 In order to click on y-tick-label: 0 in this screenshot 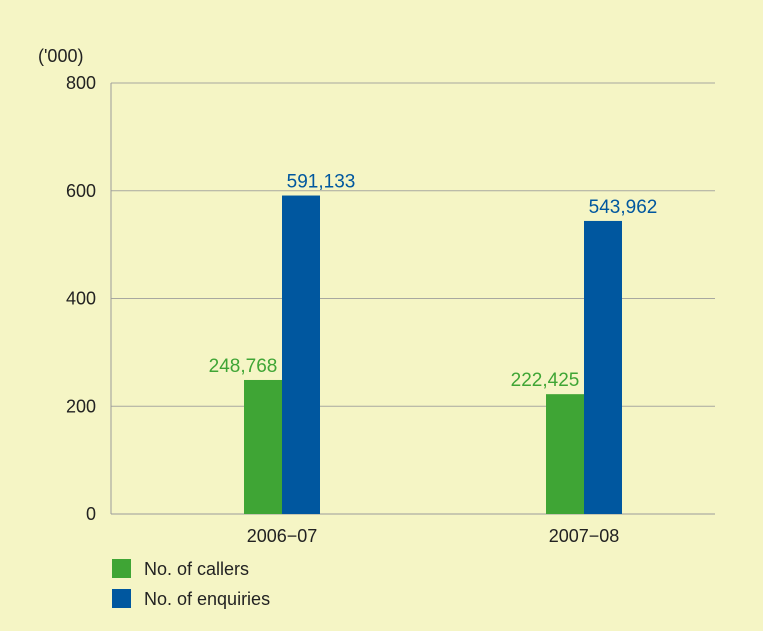, I will do `click(91, 514)`.